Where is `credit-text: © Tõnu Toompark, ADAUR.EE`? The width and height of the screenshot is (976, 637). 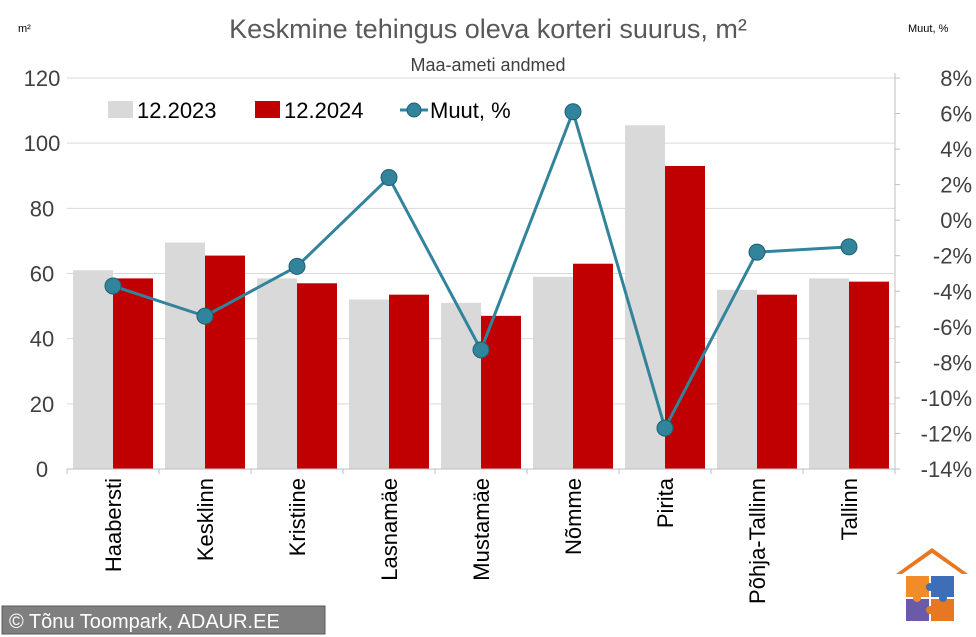
credit-text: © Tõnu Toompark, ADAUR.EE is located at coordinates (144, 622).